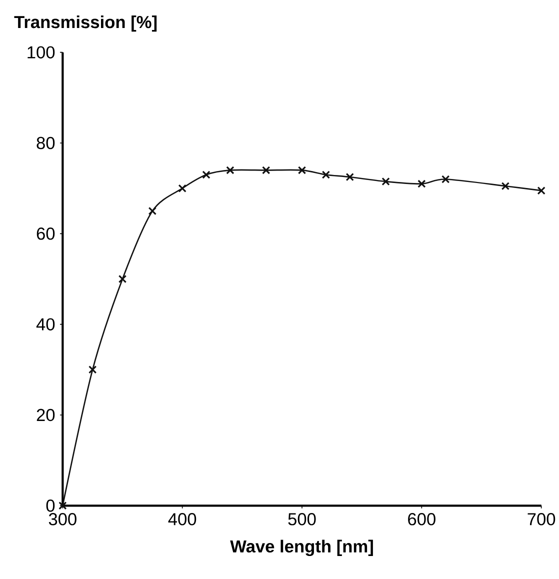  I want to click on x-tick-label: 600, so click(422, 519).